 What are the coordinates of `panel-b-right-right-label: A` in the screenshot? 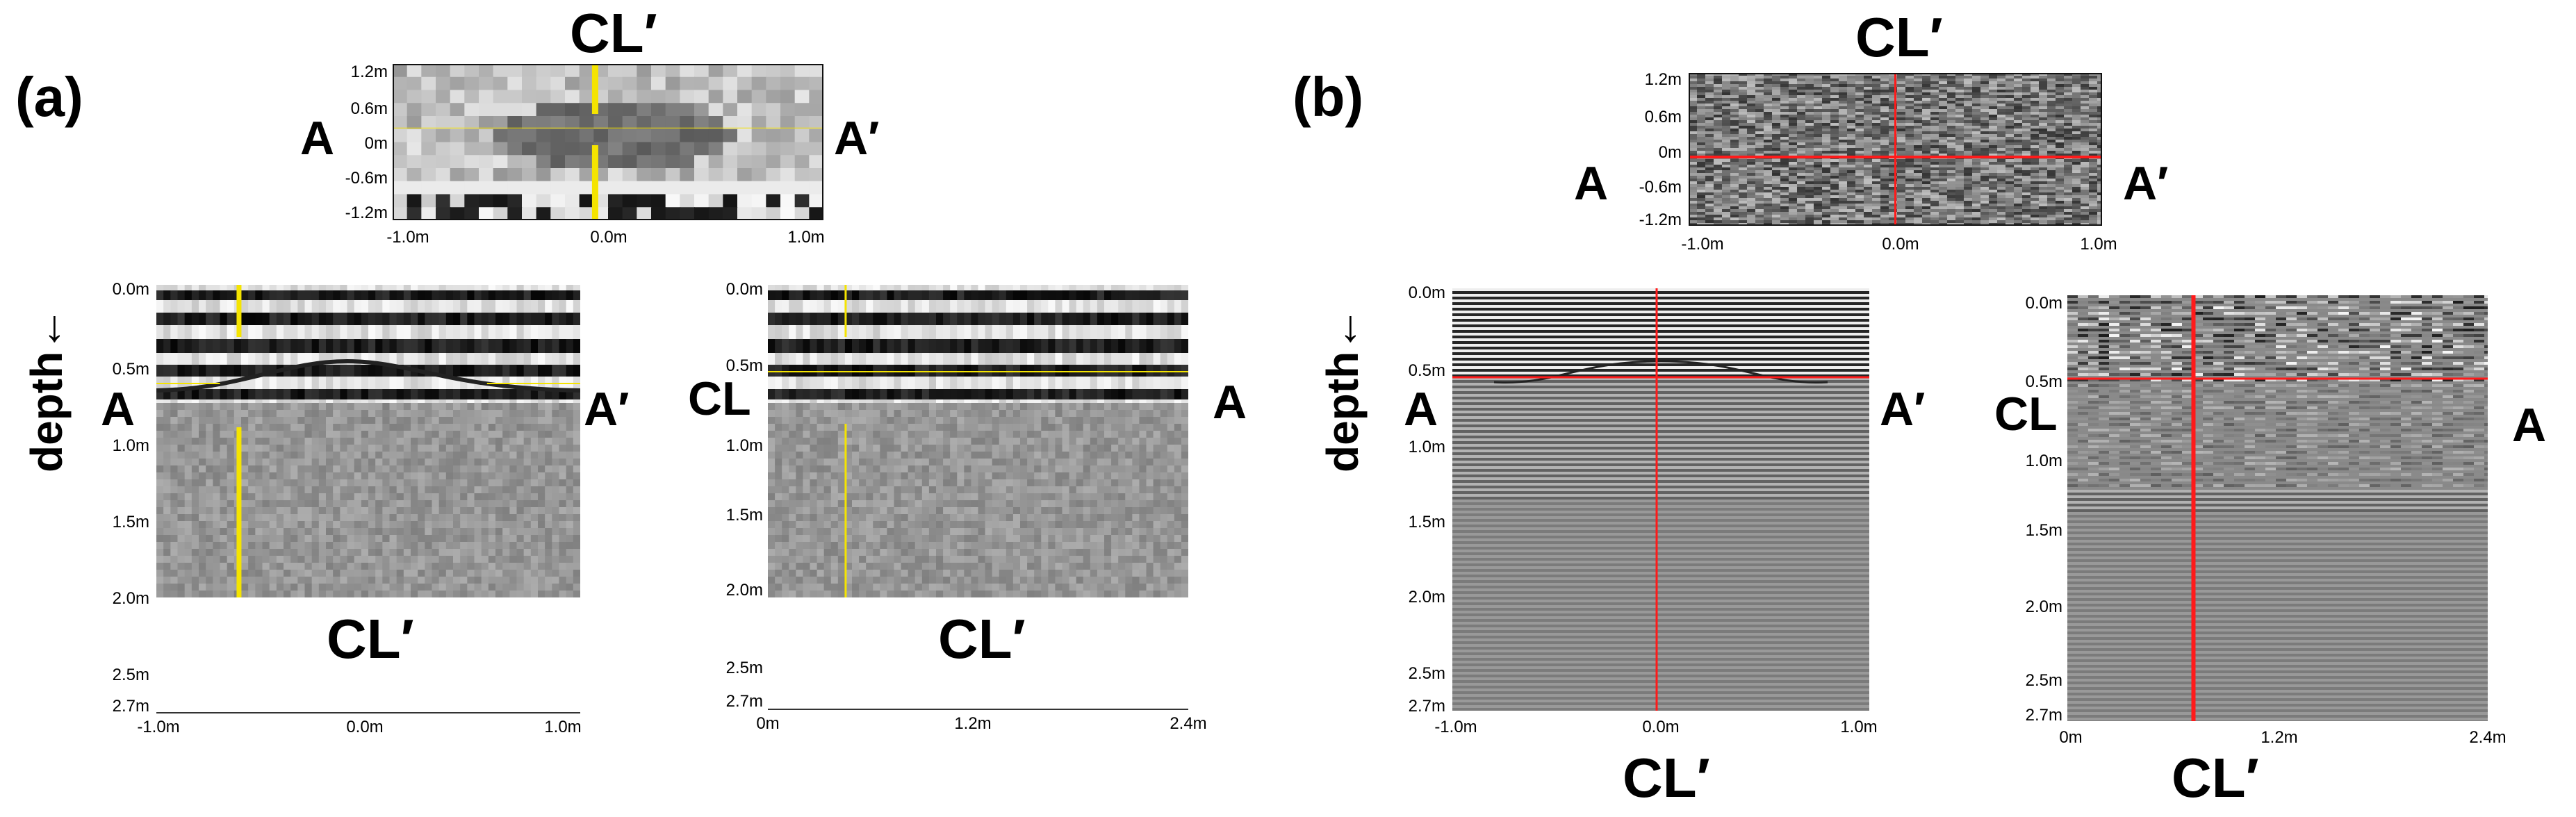 It's located at (2529, 425).